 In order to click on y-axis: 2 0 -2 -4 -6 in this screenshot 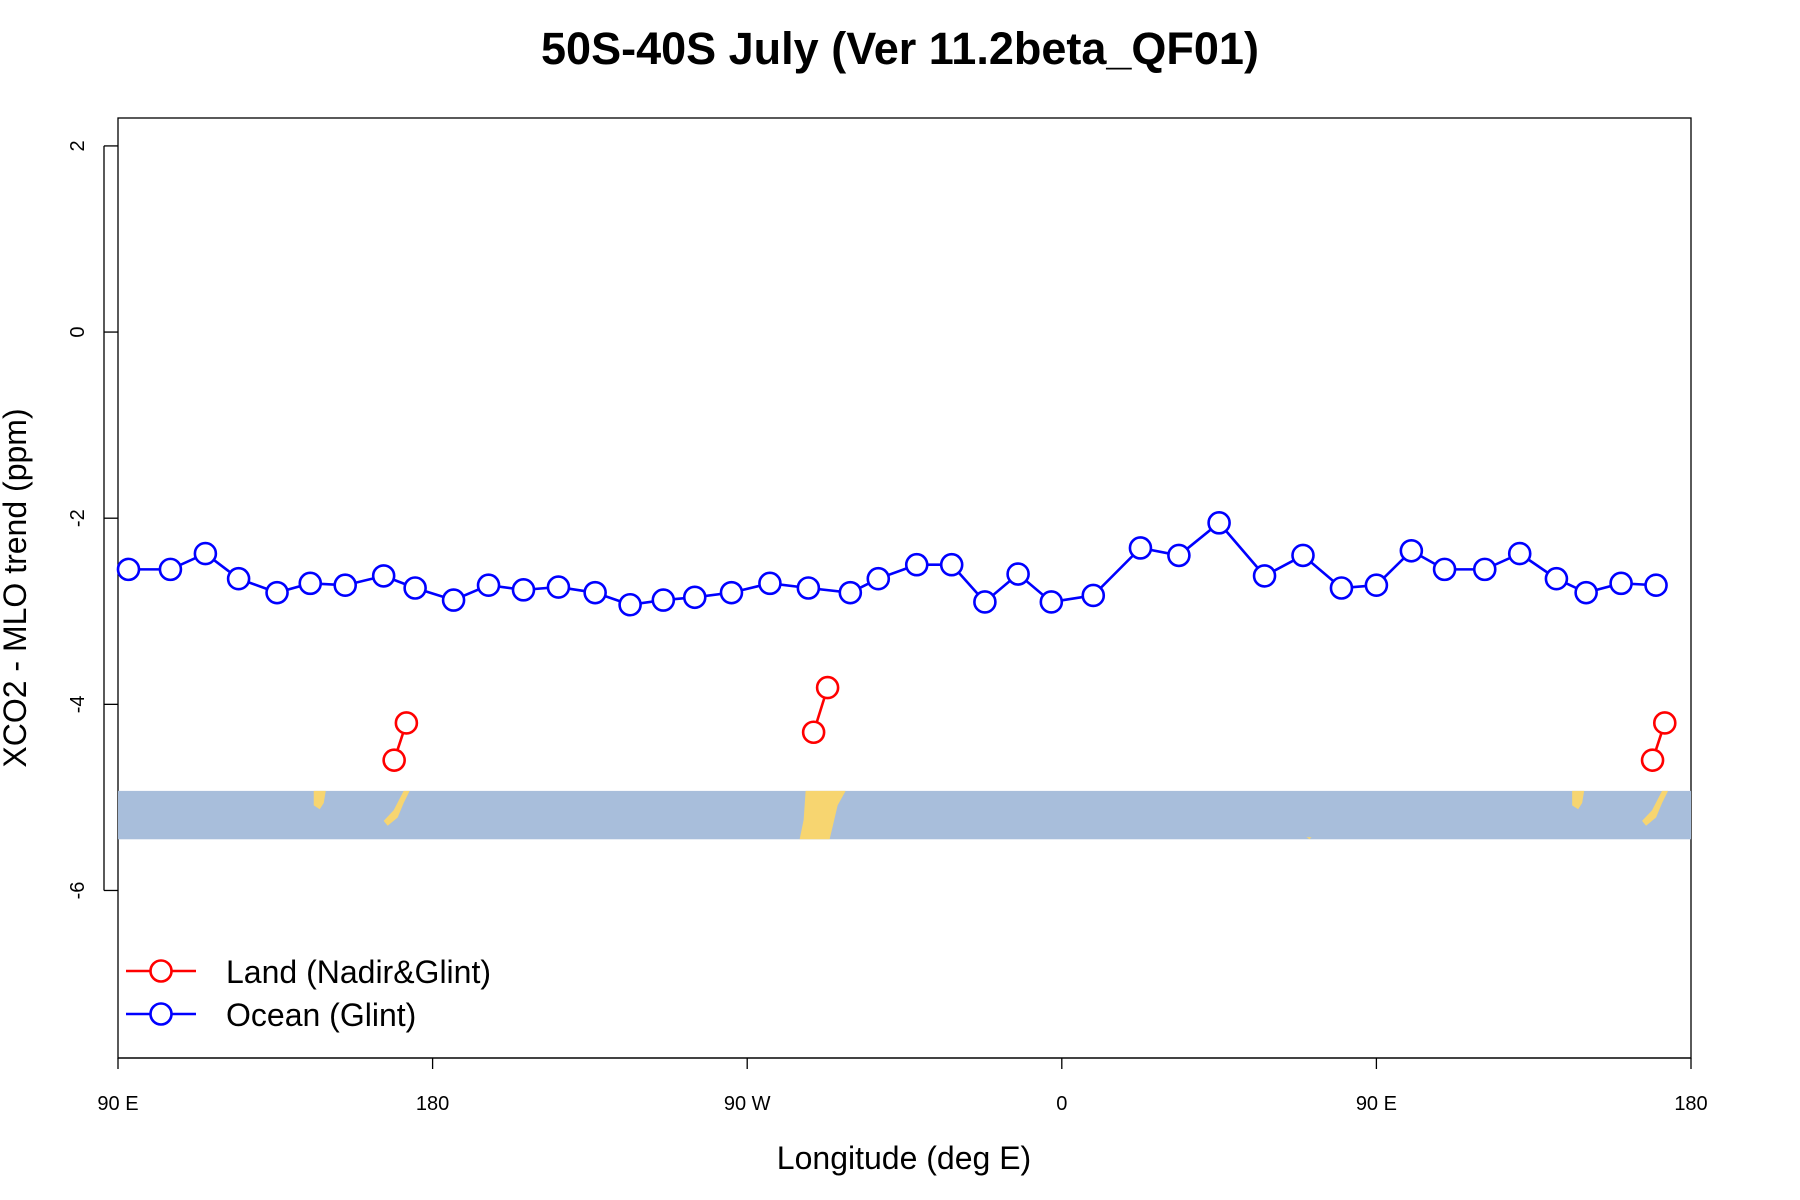, I will do `click(92, 519)`.